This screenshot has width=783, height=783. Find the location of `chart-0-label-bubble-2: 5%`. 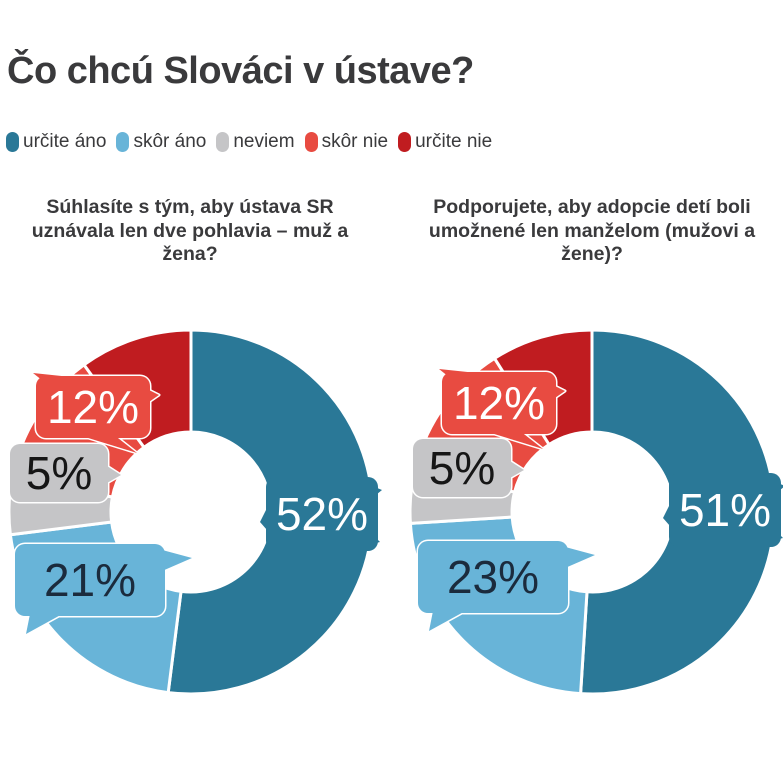

chart-0-label-bubble-2: 5% is located at coordinates (65, 473).